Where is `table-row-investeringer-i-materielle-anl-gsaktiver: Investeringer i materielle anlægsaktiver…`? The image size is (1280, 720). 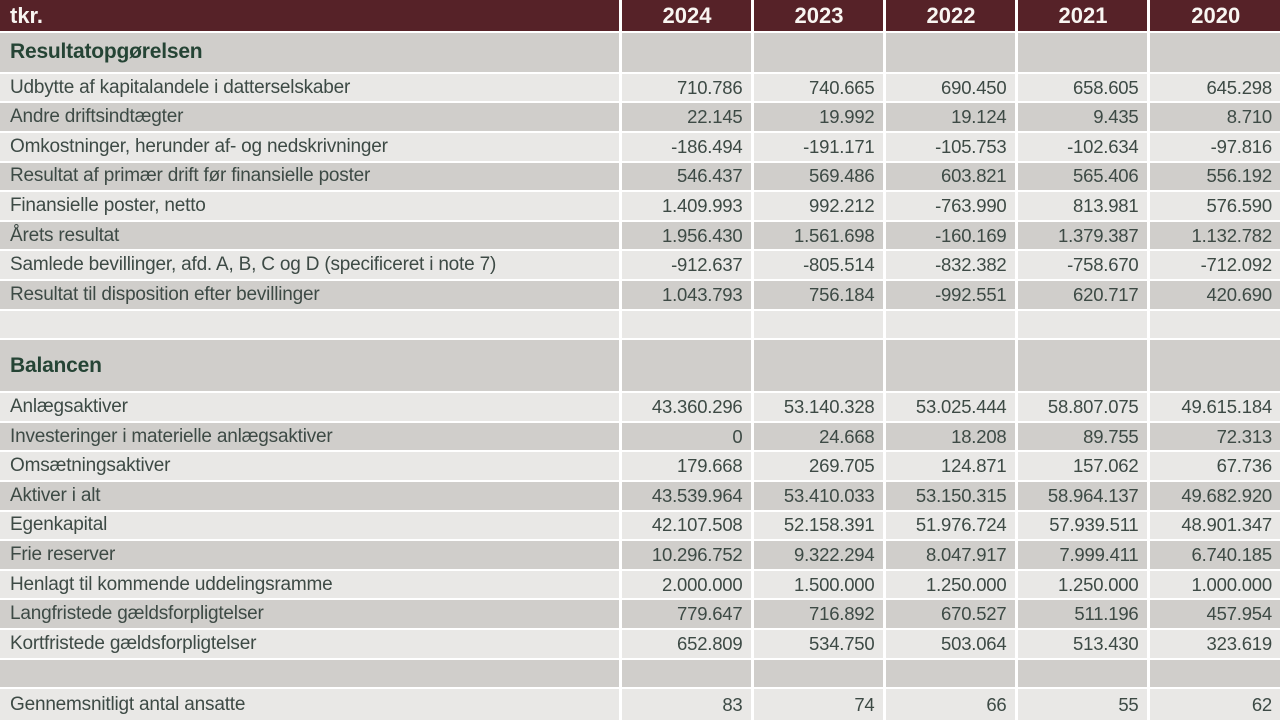
table-row-investeringer-i-materielle-anl-gsaktiver: Investeringer i materielle anlægsaktiver… is located at coordinates (640, 437).